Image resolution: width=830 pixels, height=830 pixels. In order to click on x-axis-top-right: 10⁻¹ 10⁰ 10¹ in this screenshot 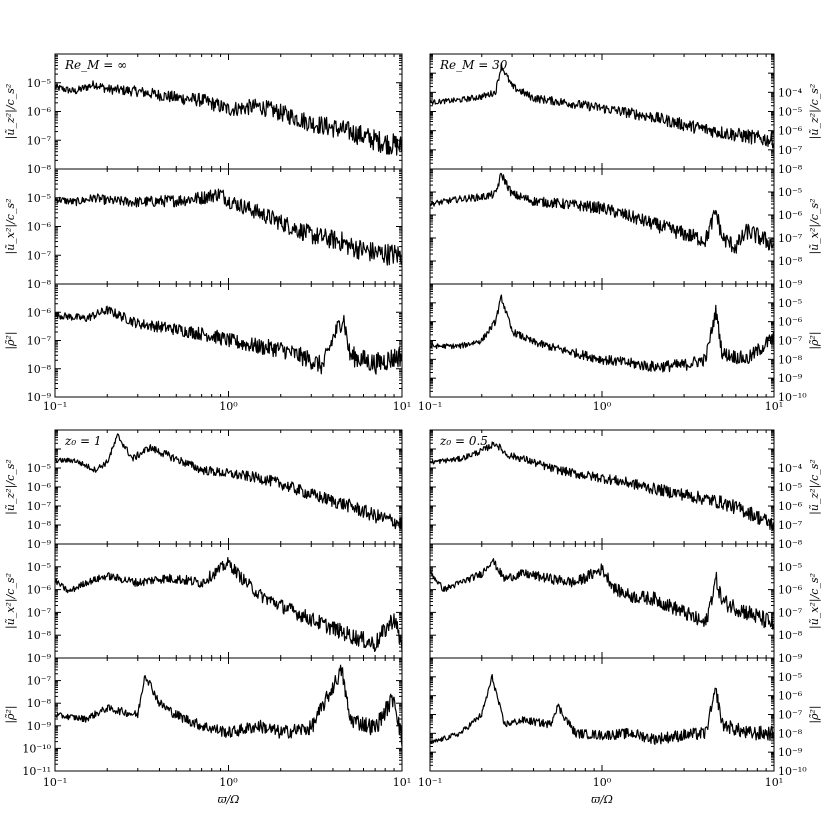, I will do `click(600, 406)`.